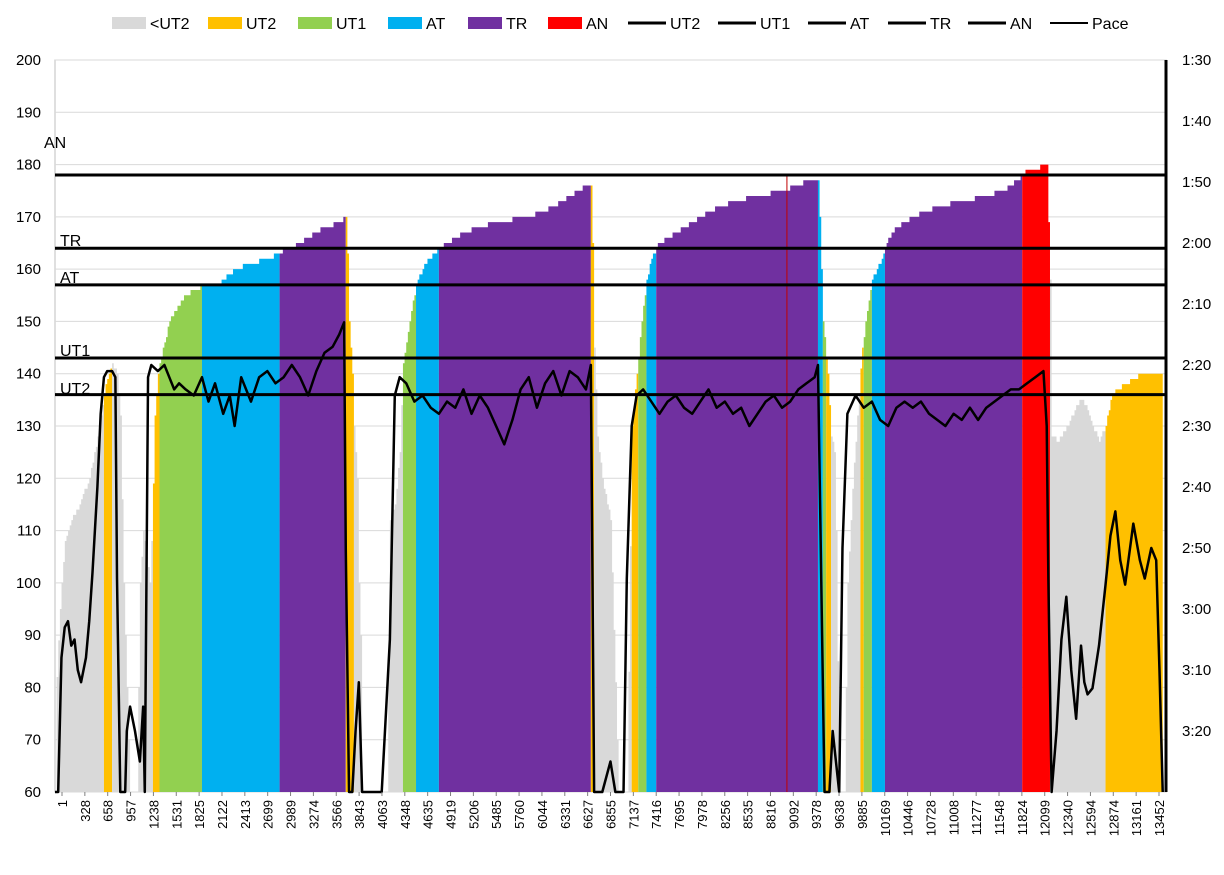 The width and height of the screenshot is (1224, 875). What do you see at coordinates (976, 817) in the screenshot?
I see `x-tick-label: 11277` at bounding box center [976, 817].